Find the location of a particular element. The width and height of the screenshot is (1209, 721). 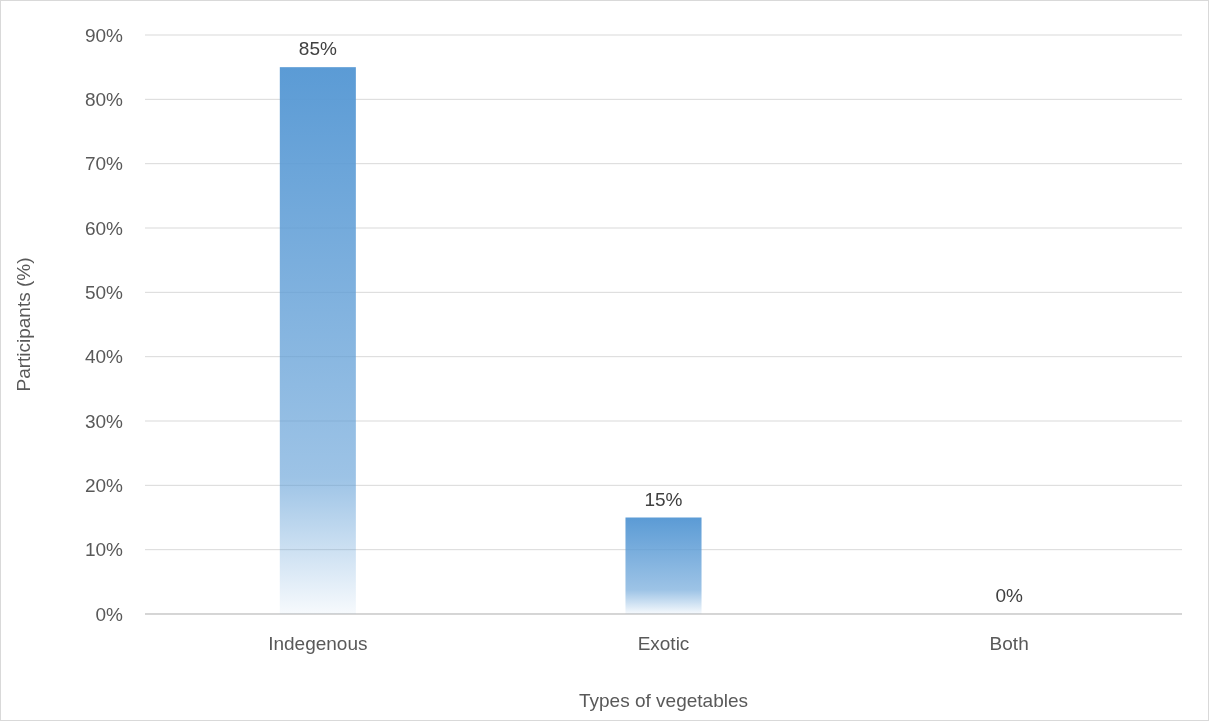

y-tick-label: 70% is located at coordinates (104, 164).